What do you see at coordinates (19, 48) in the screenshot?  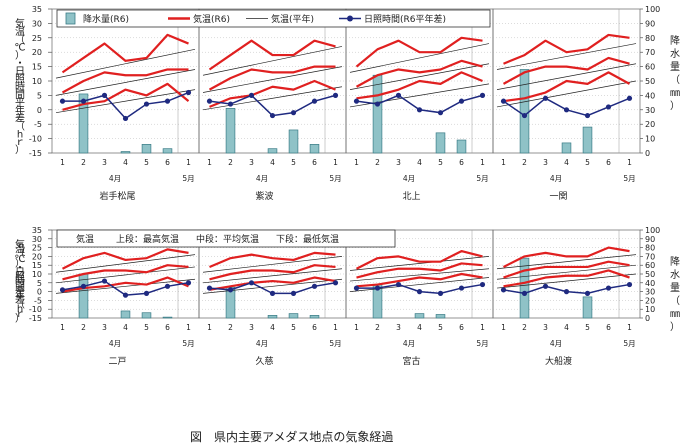 I see `left-axis-label-char: ℃` at bounding box center [19, 48].